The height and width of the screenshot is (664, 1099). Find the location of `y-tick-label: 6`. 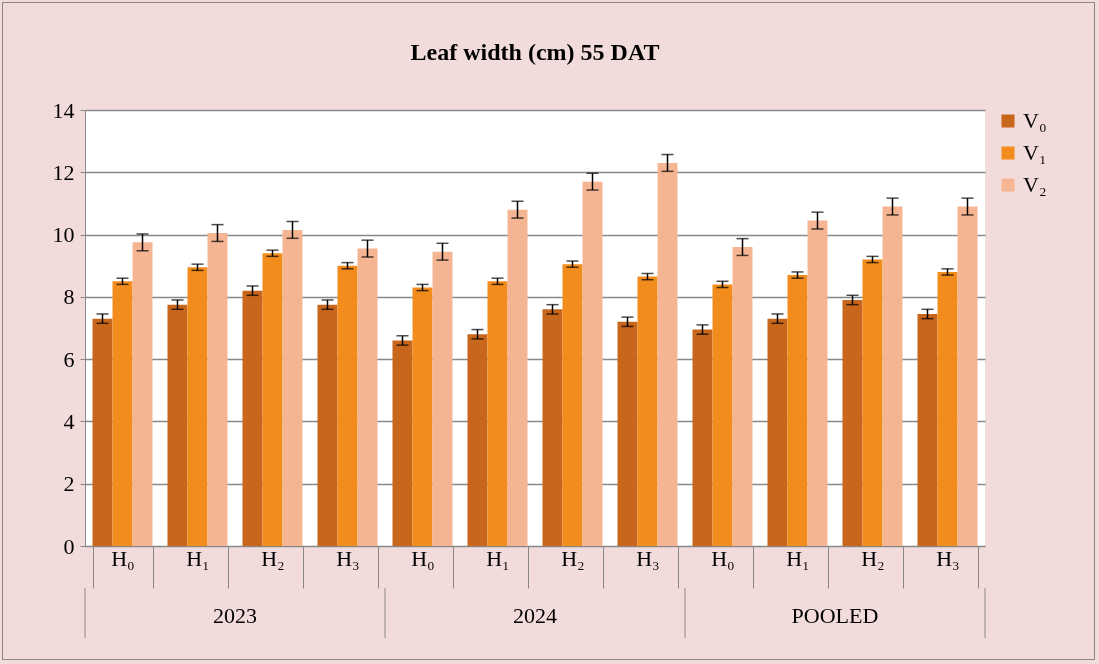

y-tick-label: 6 is located at coordinates (69, 359).